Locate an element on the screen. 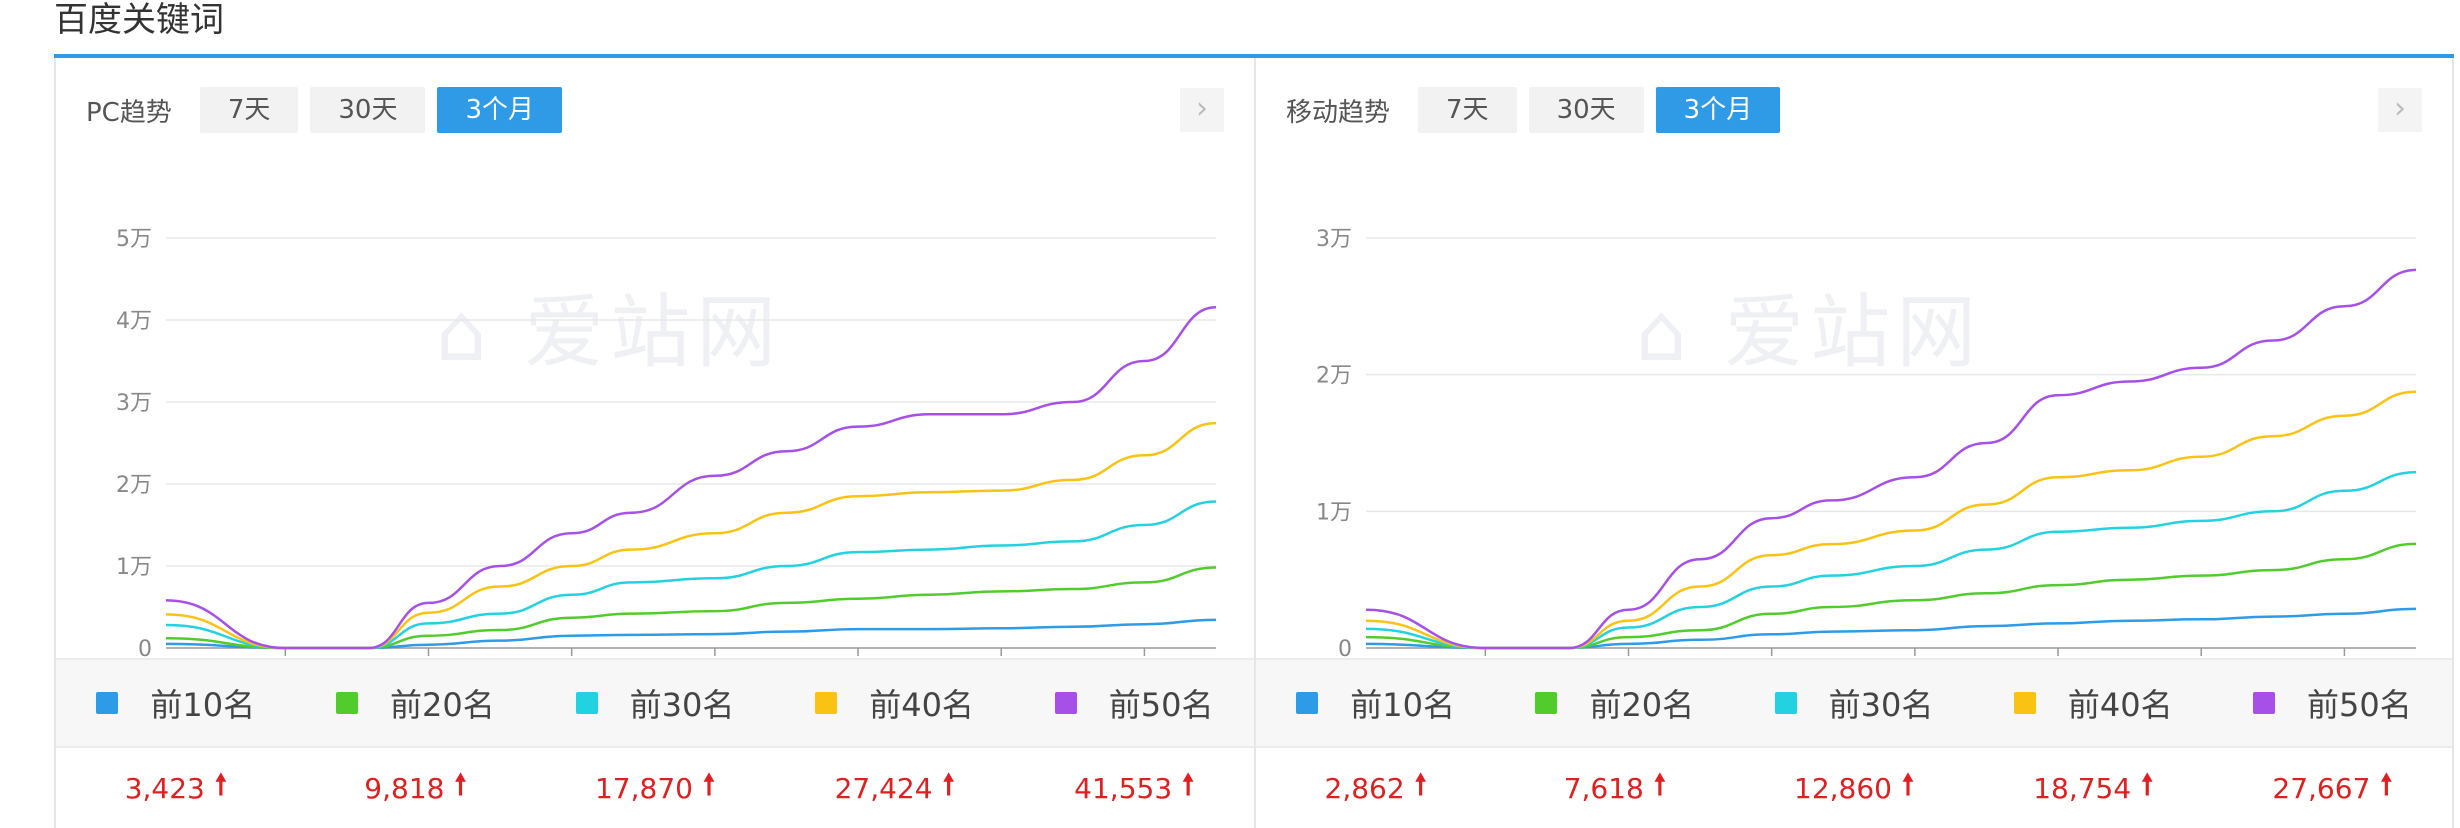  value-row: 3,423 🠕 9,818 🠕 17,870 🠕 27,424 🠕 41,553 🠕 is located at coordinates (655, 788).